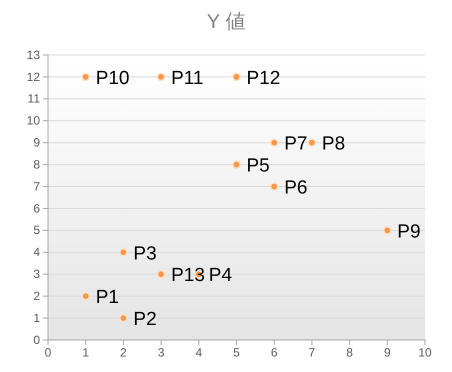  What do you see at coordinates (350, 353) in the screenshot?
I see `x-tick-label: 8` at bounding box center [350, 353].